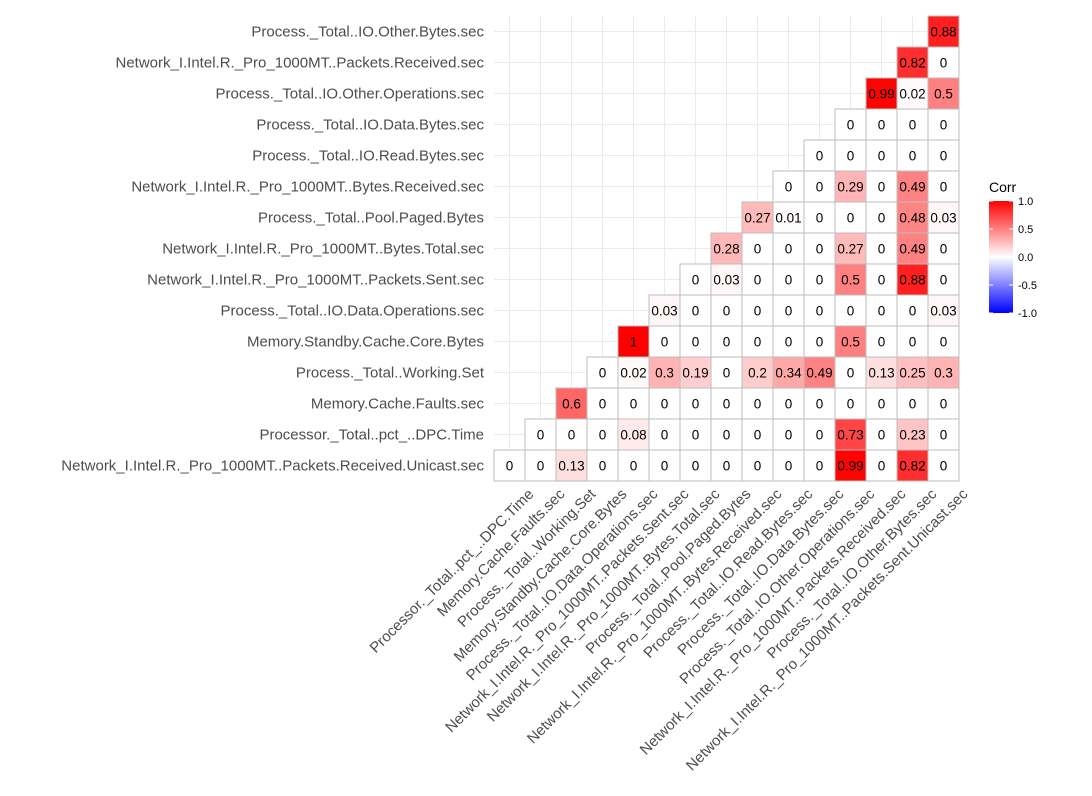 This screenshot has height=796, width=1092. Describe the element at coordinates (850, 187) in the screenshot. I see `cell-value-label: 0.29` at that location.